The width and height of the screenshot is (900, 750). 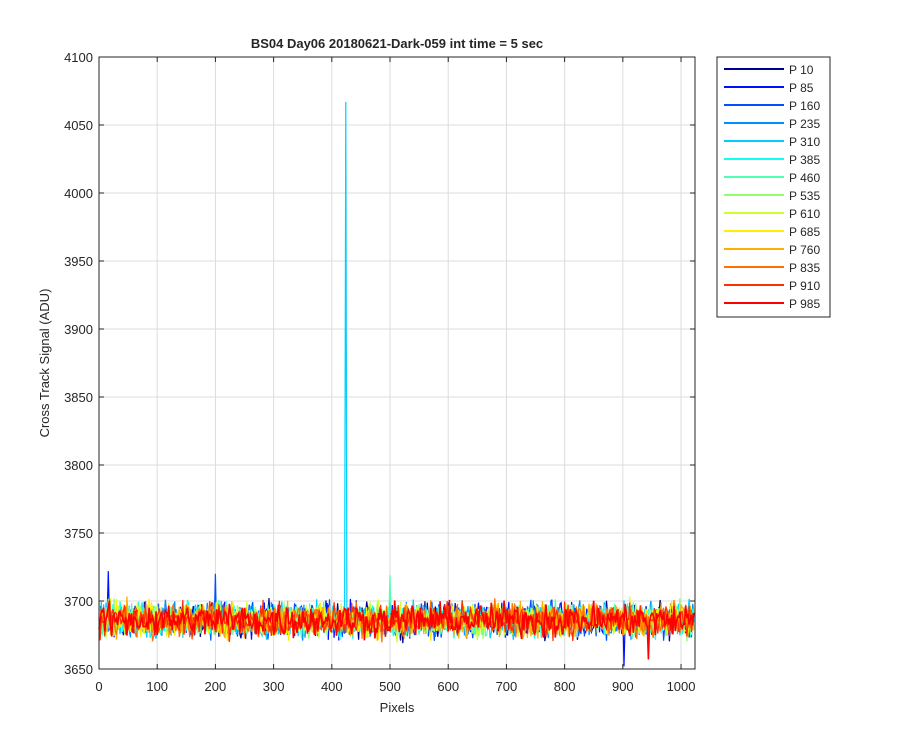 I want to click on x-tick-label: 700, so click(x=507, y=686).